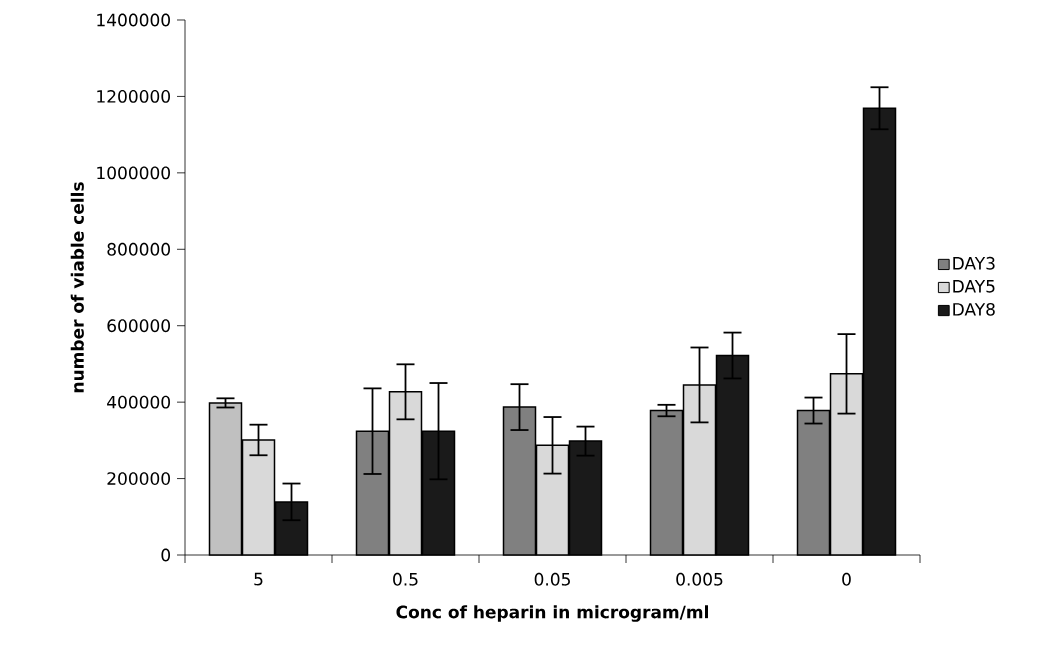 The height and width of the screenshot is (647, 1053). What do you see at coordinates (974, 286) in the screenshot?
I see `legend-label: DAY5` at bounding box center [974, 286].